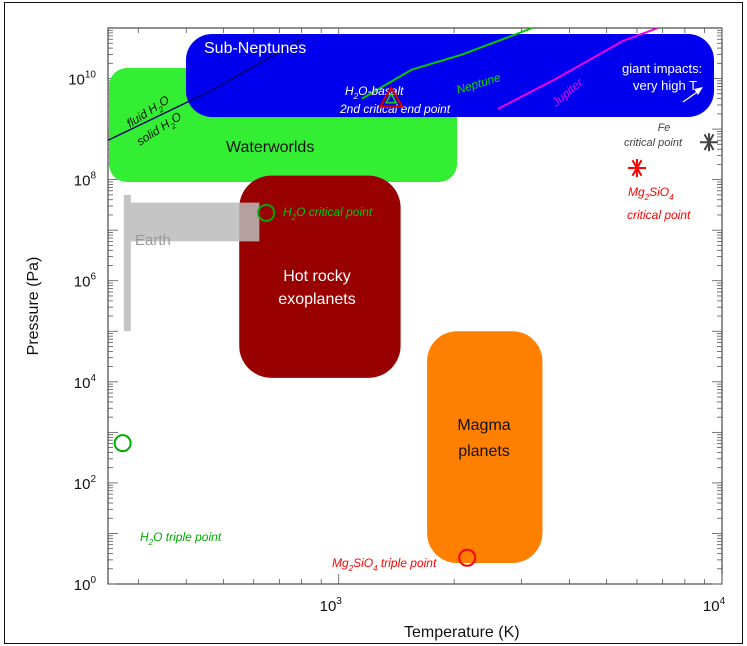  What do you see at coordinates (447, 63) in the screenshot?
I see `curve-neptune` at bounding box center [447, 63].